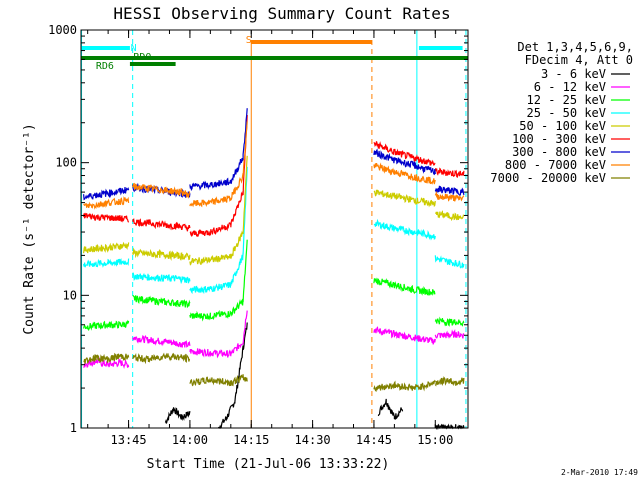 The image size is (640, 480). I want to click on y-tick-label-2: 100, so click(66, 163).